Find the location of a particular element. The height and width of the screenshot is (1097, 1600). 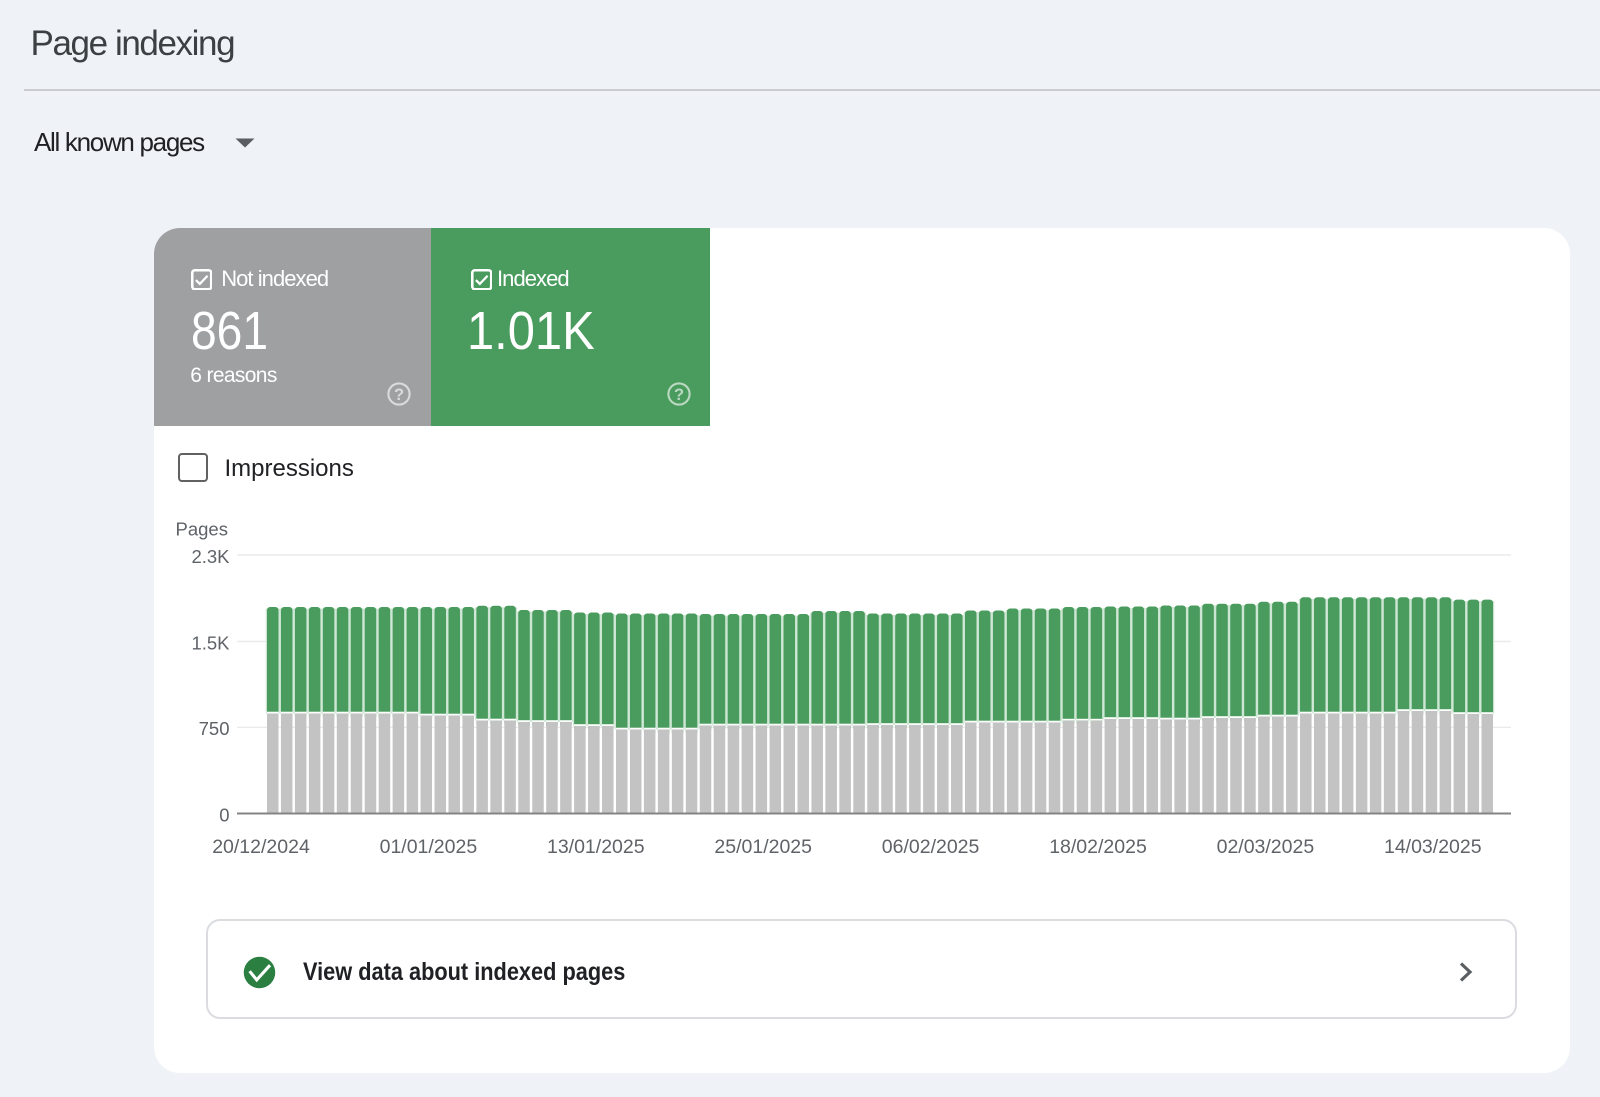

svg-text: 0 is located at coordinates (224, 814).